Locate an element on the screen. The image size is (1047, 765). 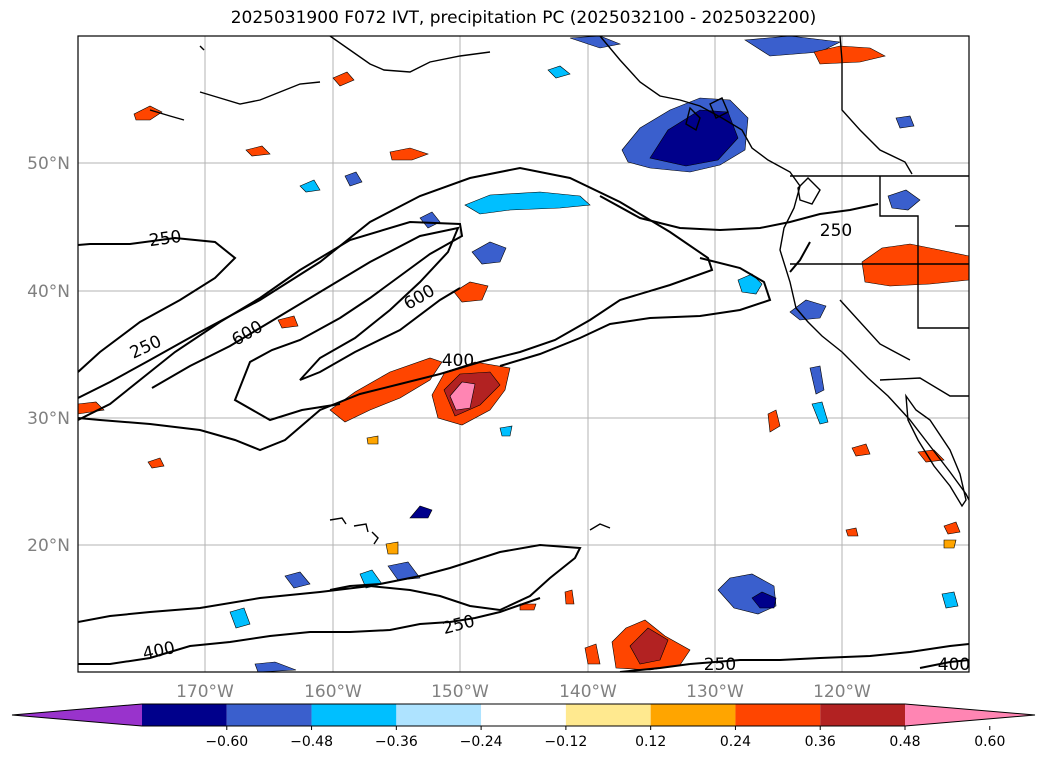
colorbar-tick-label: −0.12 is located at coordinates (565, 742).